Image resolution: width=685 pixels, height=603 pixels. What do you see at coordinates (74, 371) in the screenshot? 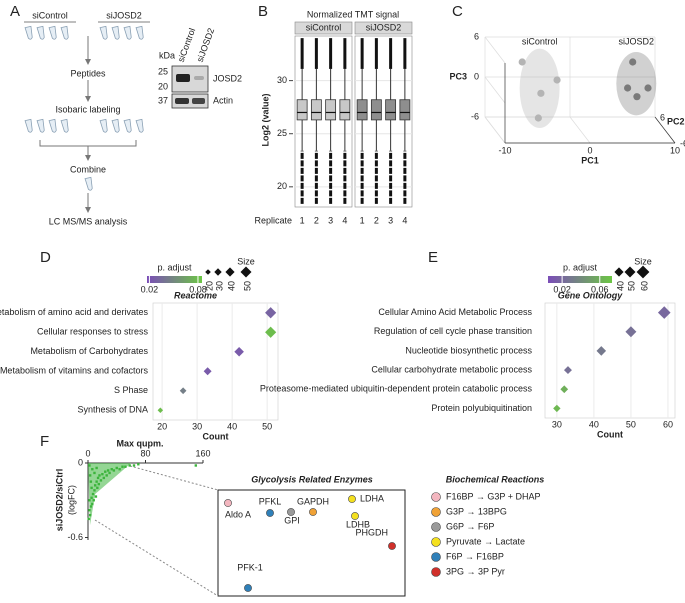
I see `category-label: Metabolism of vitamins and cofactors` at bounding box center [74, 371].